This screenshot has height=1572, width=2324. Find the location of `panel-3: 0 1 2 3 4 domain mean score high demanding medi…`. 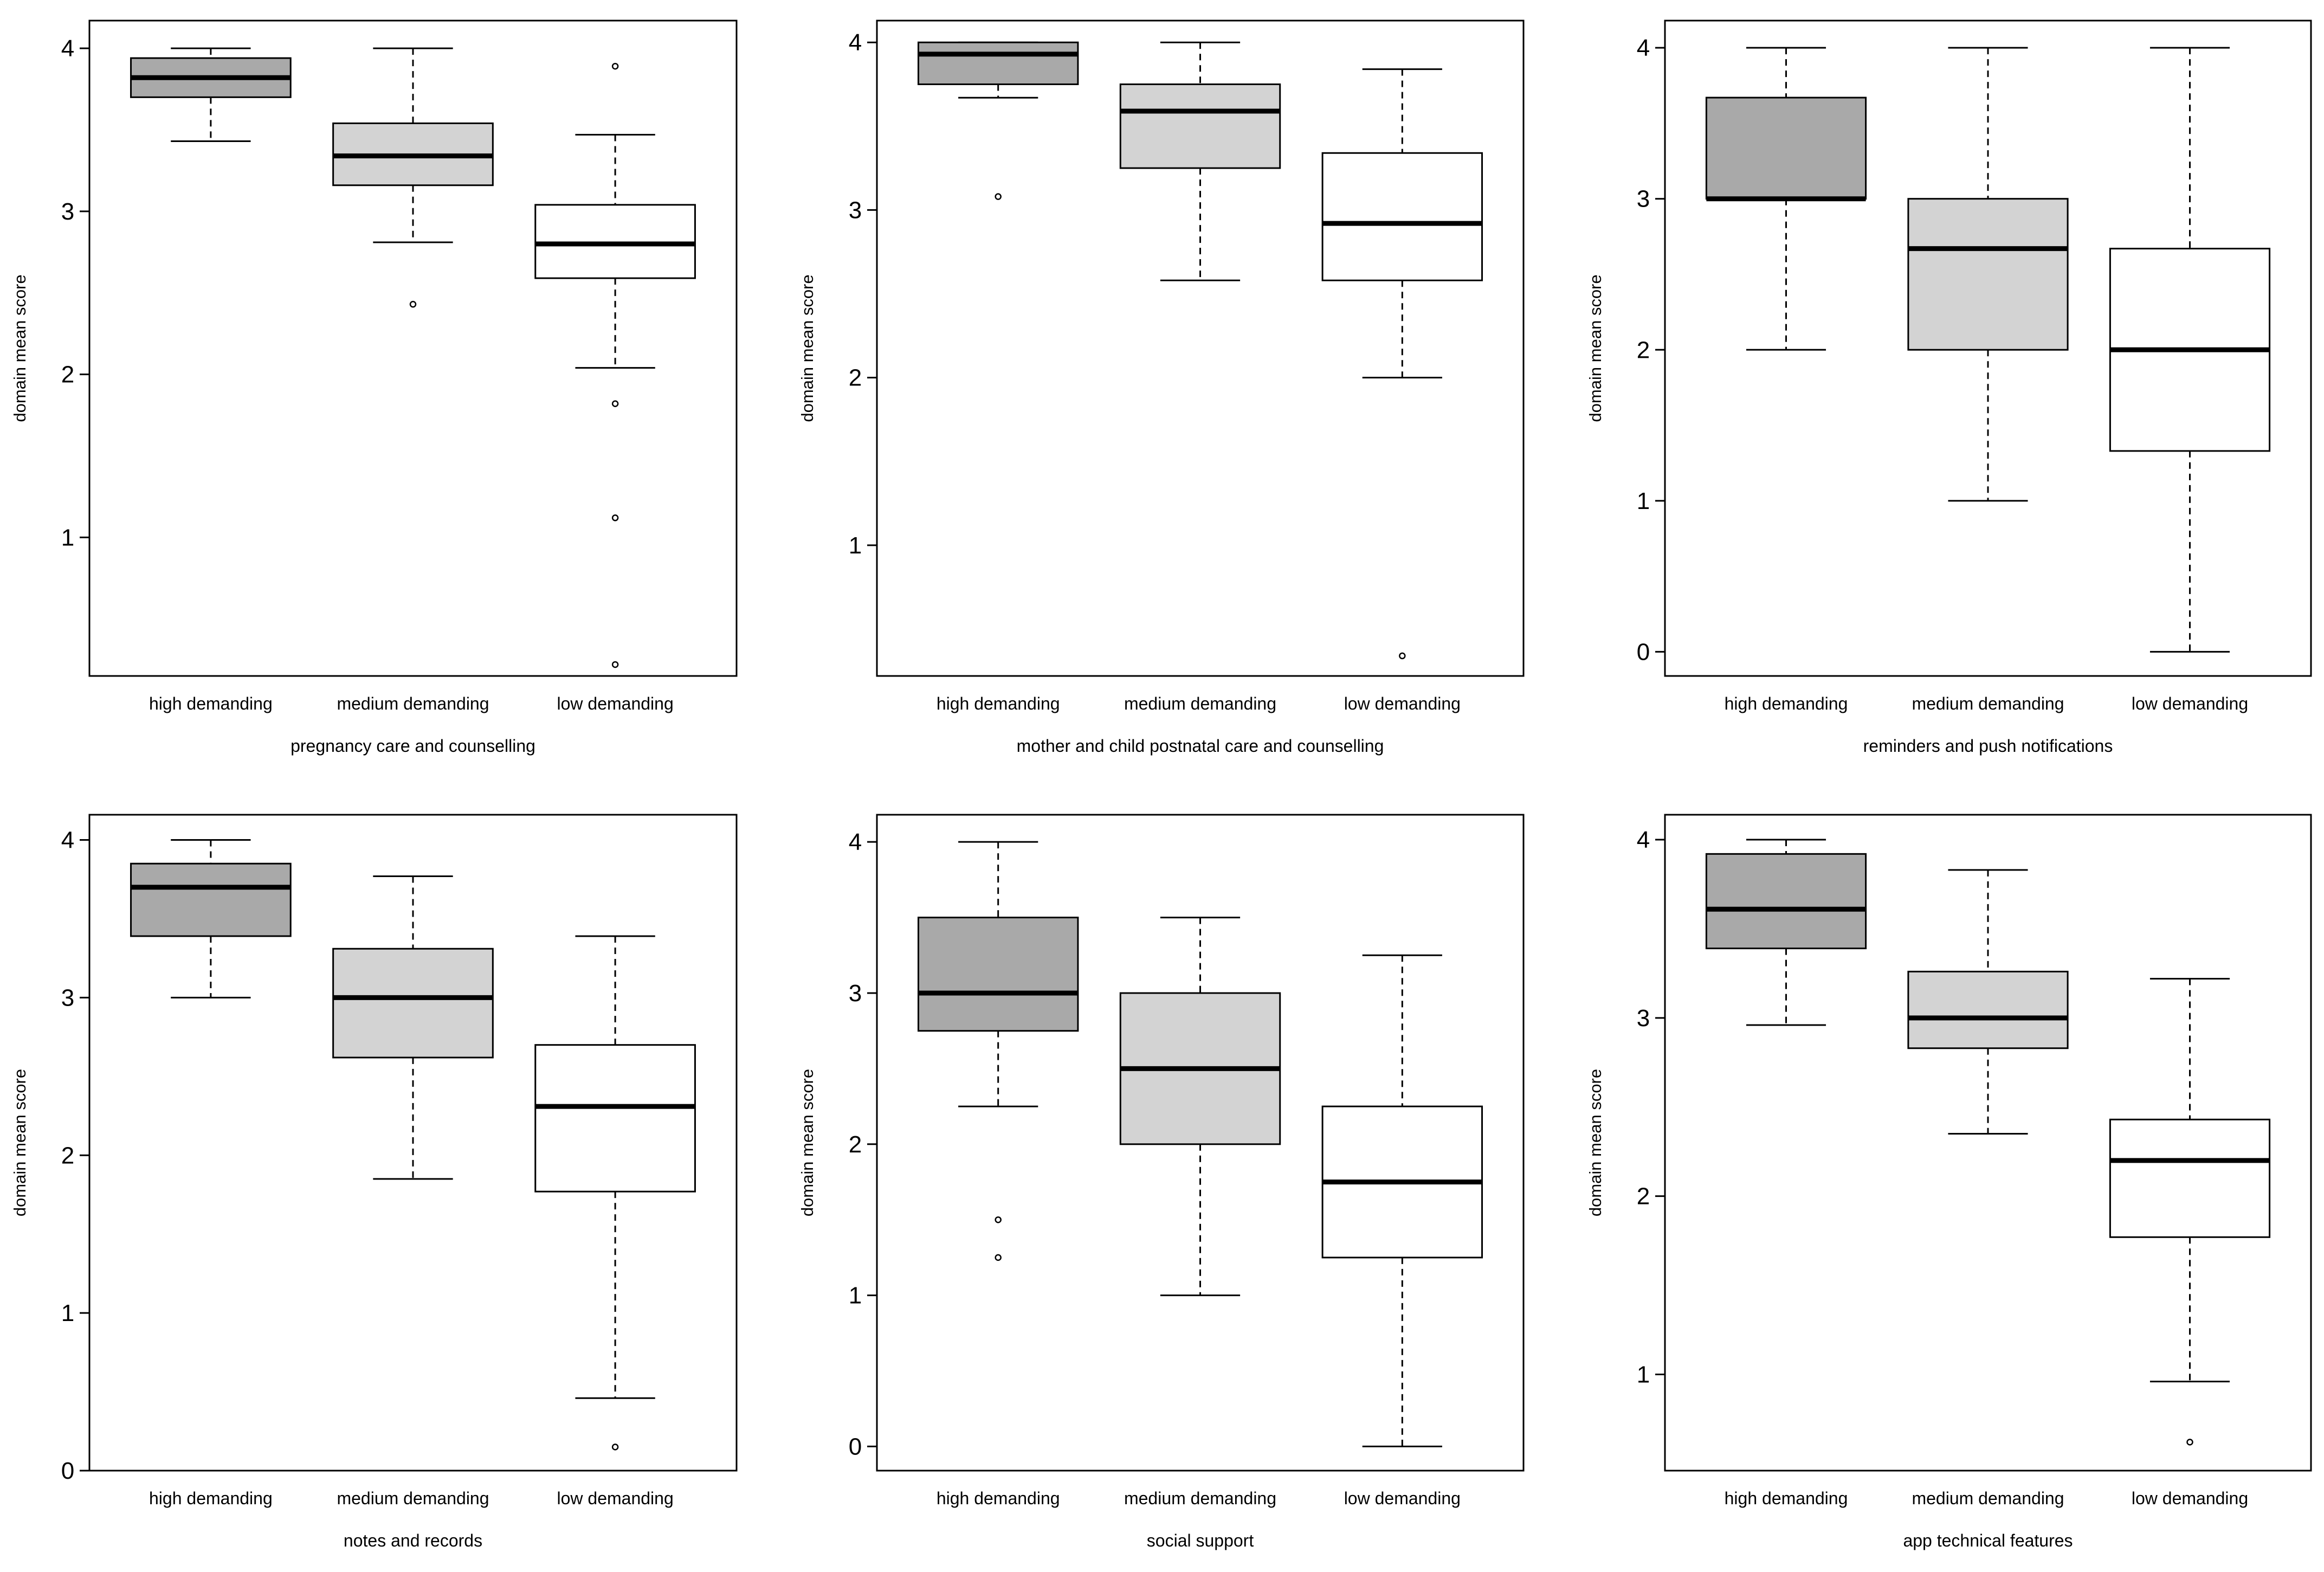

panel-3: 0 1 2 3 4 domain mean score high demanding medi… is located at coordinates (1949, 388).